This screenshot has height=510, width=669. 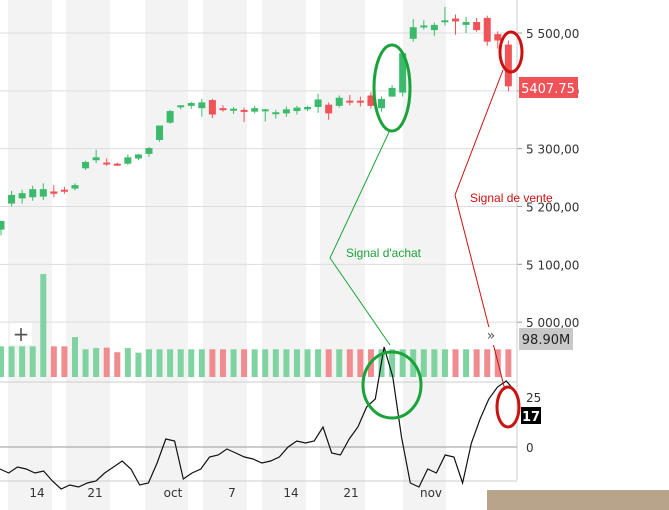 What do you see at coordinates (578, 500) in the screenshot?
I see `corner-block` at bounding box center [578, 500].